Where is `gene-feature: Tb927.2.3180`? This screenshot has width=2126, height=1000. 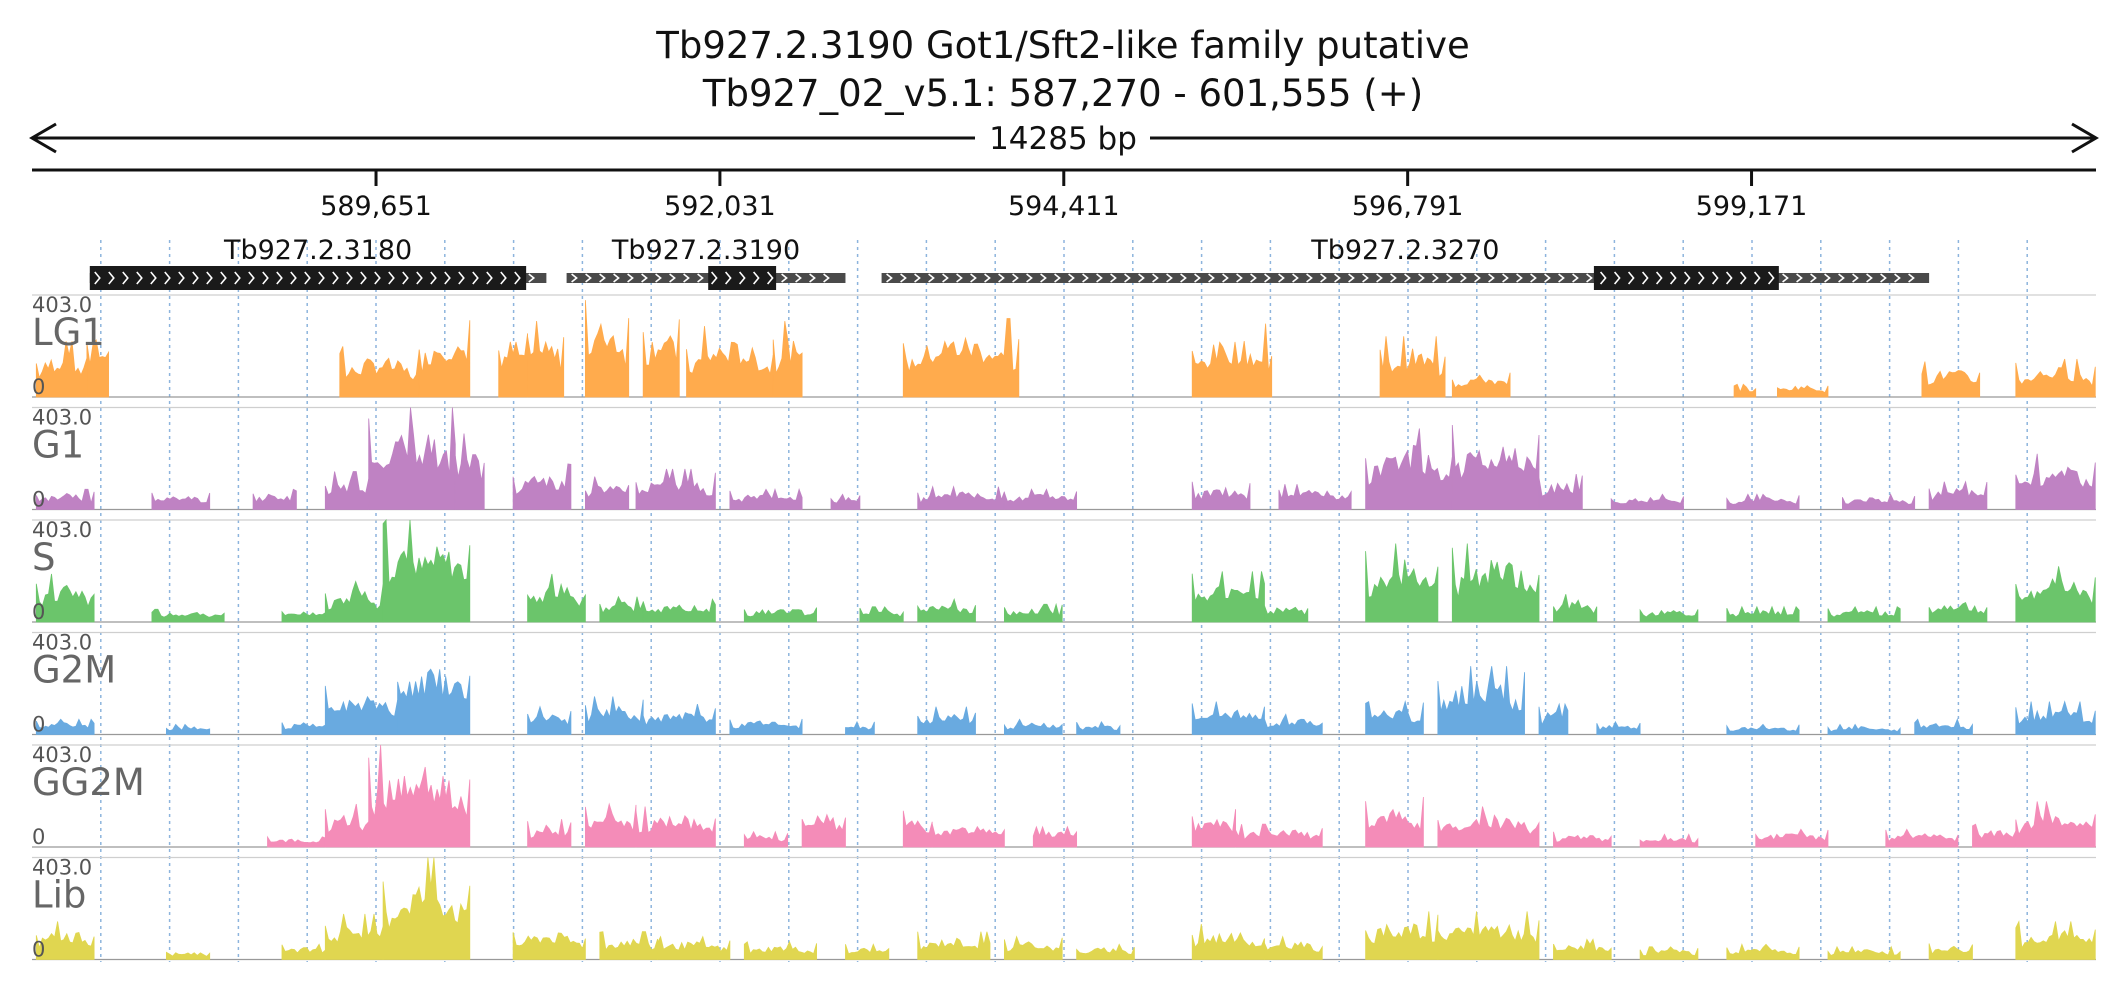
gene-feature: Tb927.2.3180 is located at coordinates (318, 262).